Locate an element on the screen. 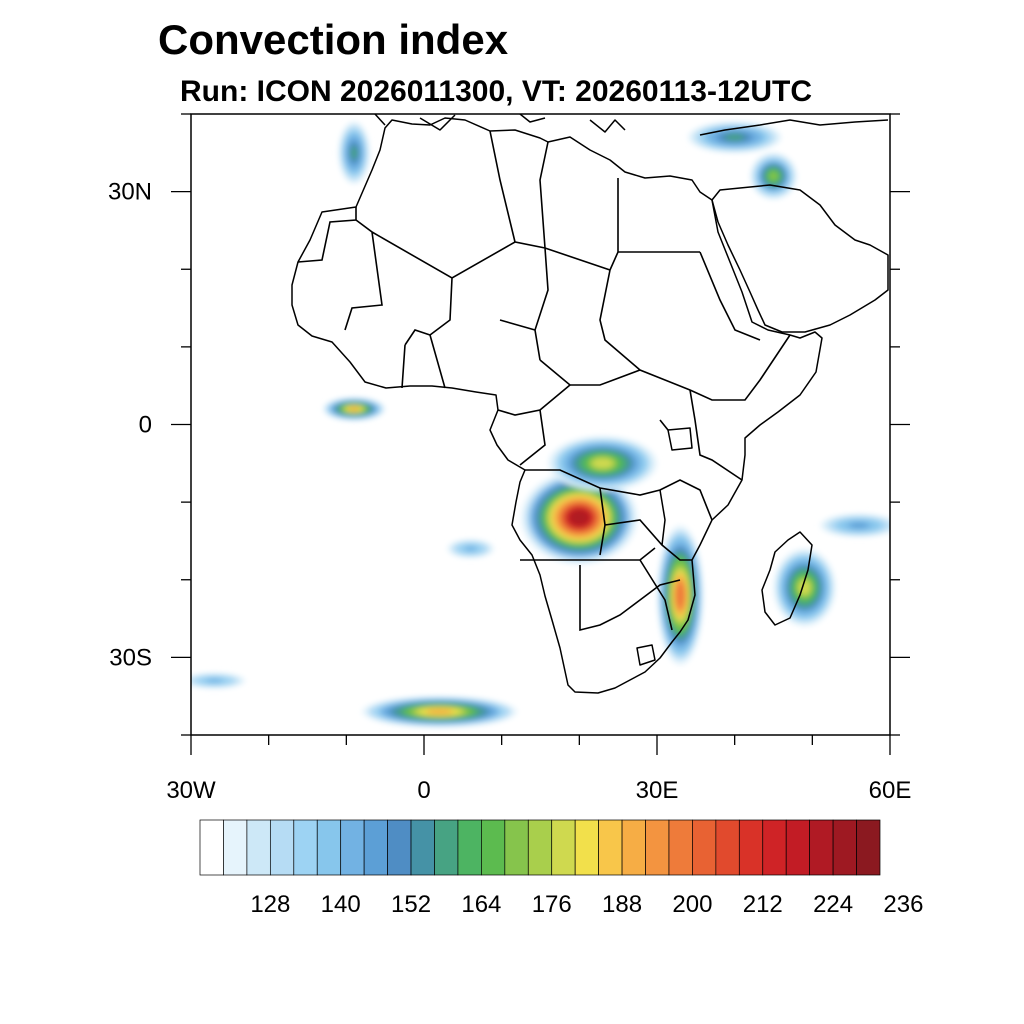  longitude-labels: 30W 0 30E 60E is located at coordinates (538, 790).